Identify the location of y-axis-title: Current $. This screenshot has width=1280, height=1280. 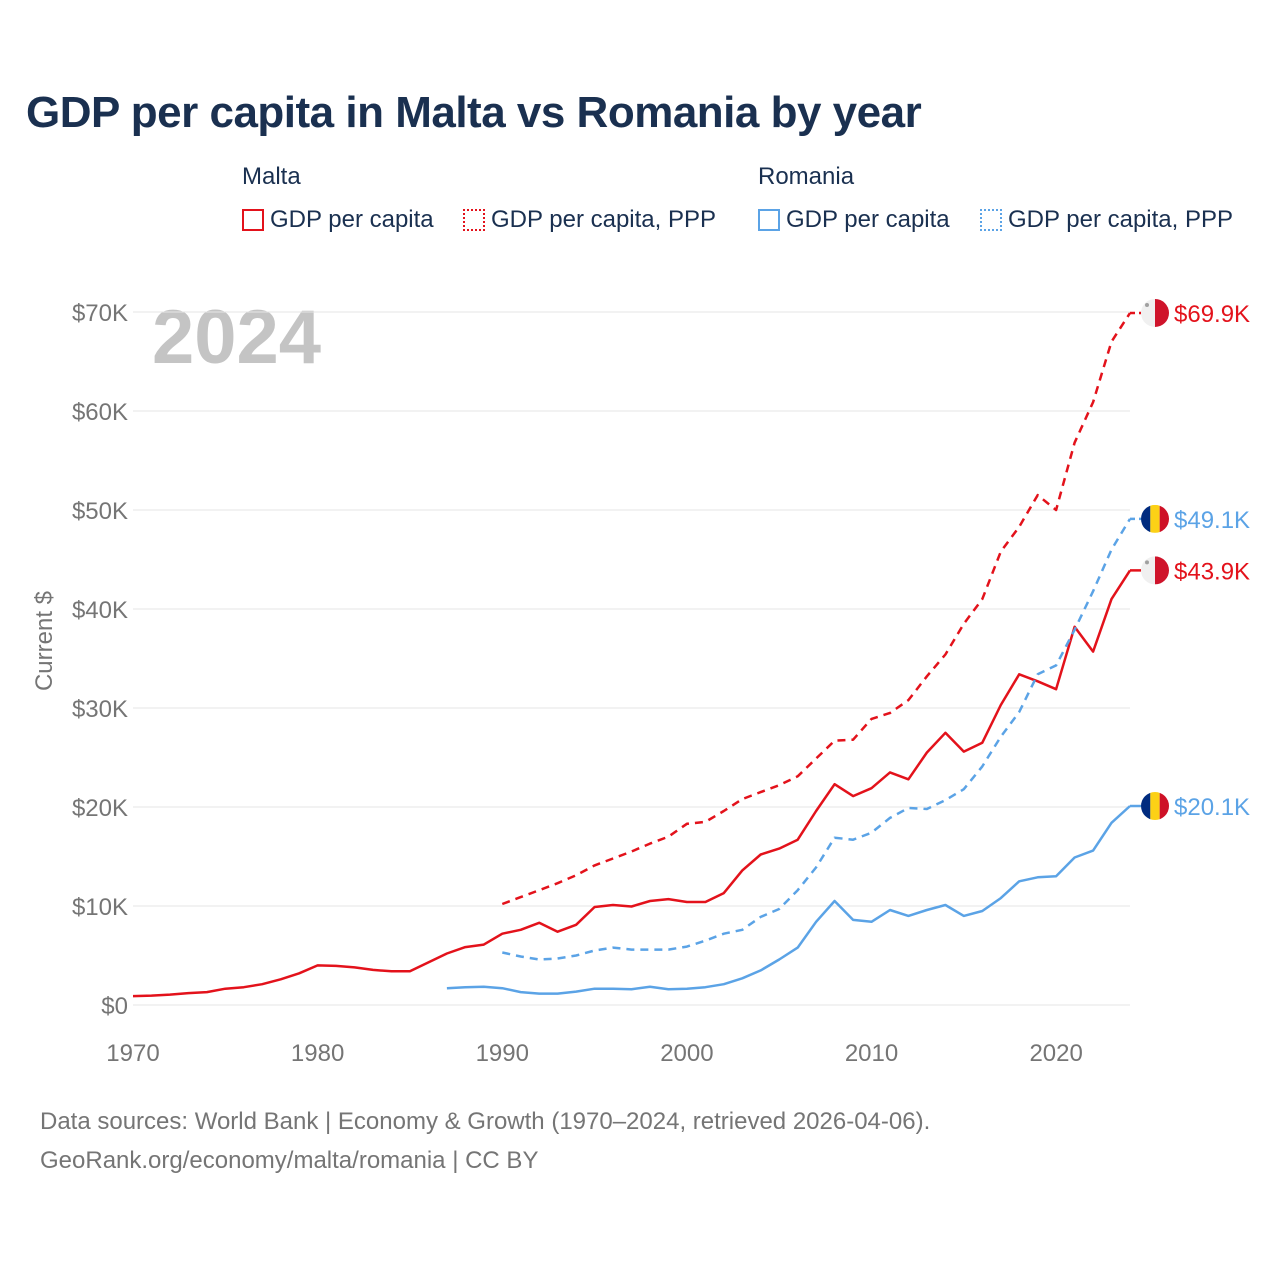
(44, 641).